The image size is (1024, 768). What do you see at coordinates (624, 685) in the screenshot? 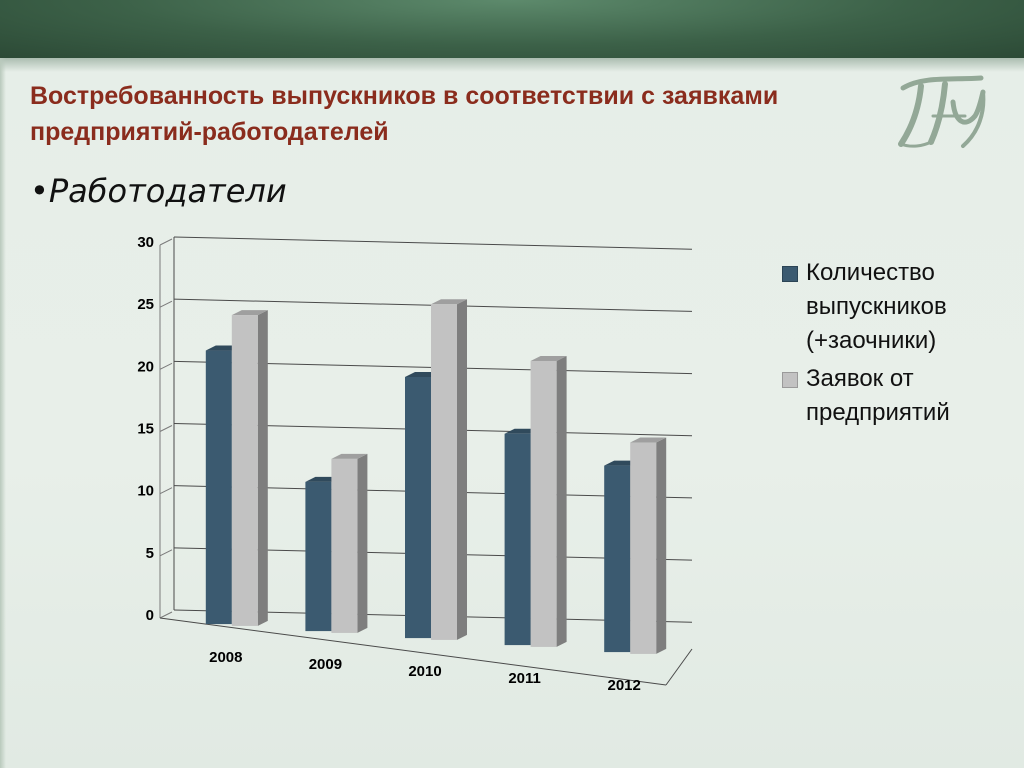
I see `x-tick-label: 2012` at bounding box center [624, 685].